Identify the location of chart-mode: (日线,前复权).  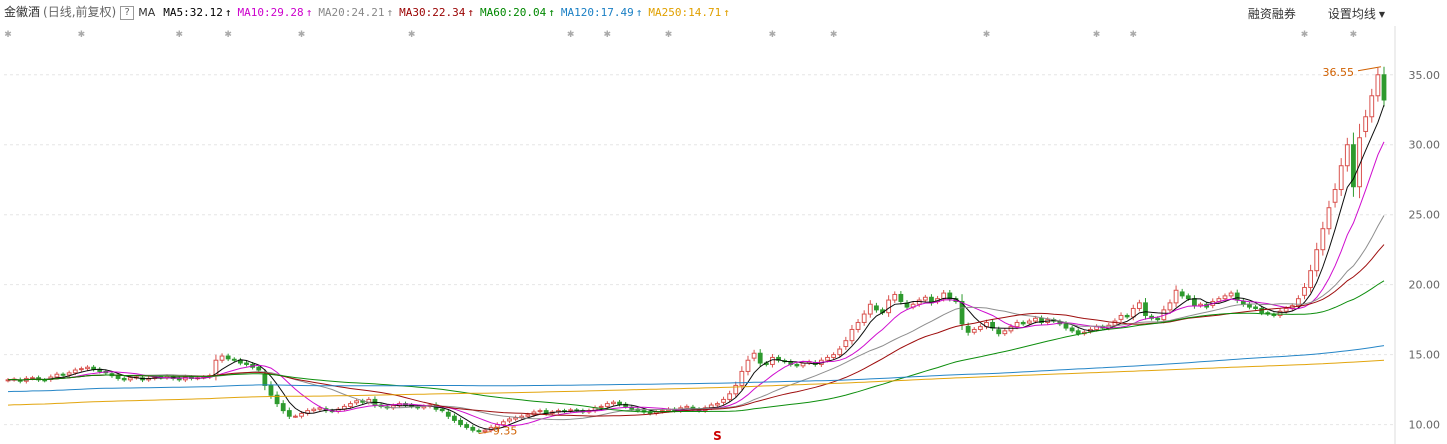
(80, 12).